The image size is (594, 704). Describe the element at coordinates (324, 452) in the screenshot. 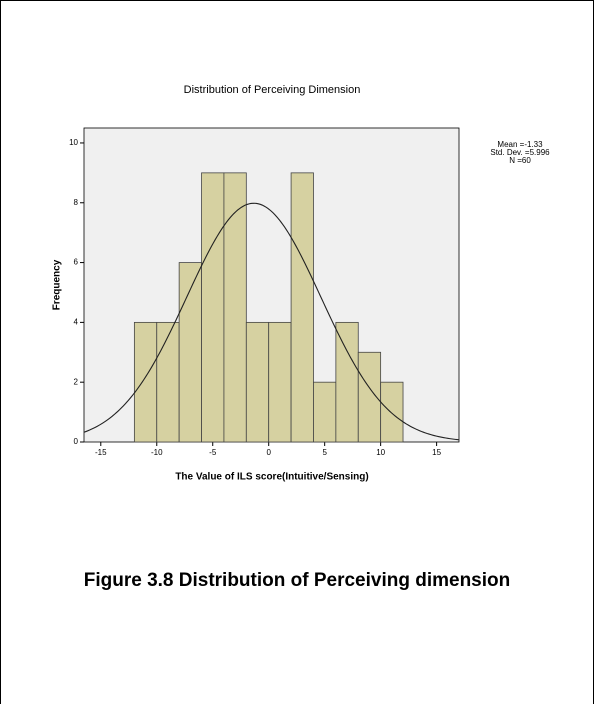

I see `x-tick-label: 5` at that location.